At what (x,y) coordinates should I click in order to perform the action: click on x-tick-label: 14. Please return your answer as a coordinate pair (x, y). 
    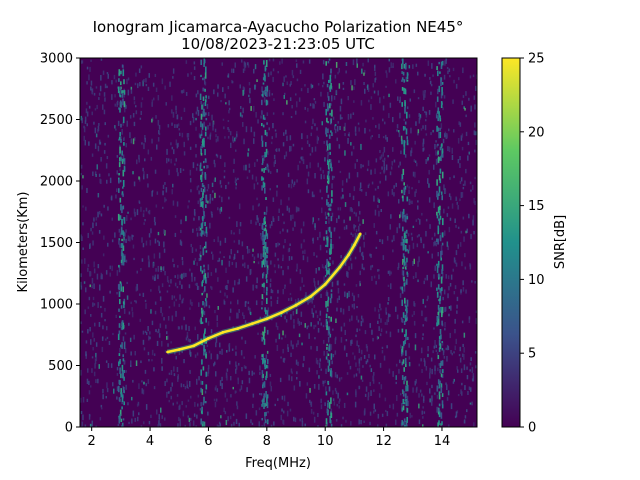
    Looking at the image, I should click on (442, 441).